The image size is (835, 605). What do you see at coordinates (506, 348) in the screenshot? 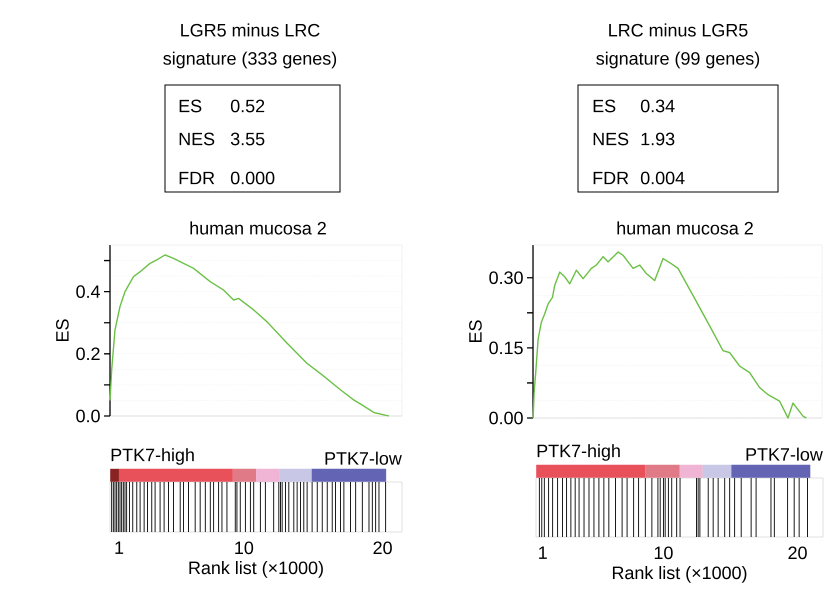
I see `y-tick-label: 0.15` at bounding box center [506, 348].